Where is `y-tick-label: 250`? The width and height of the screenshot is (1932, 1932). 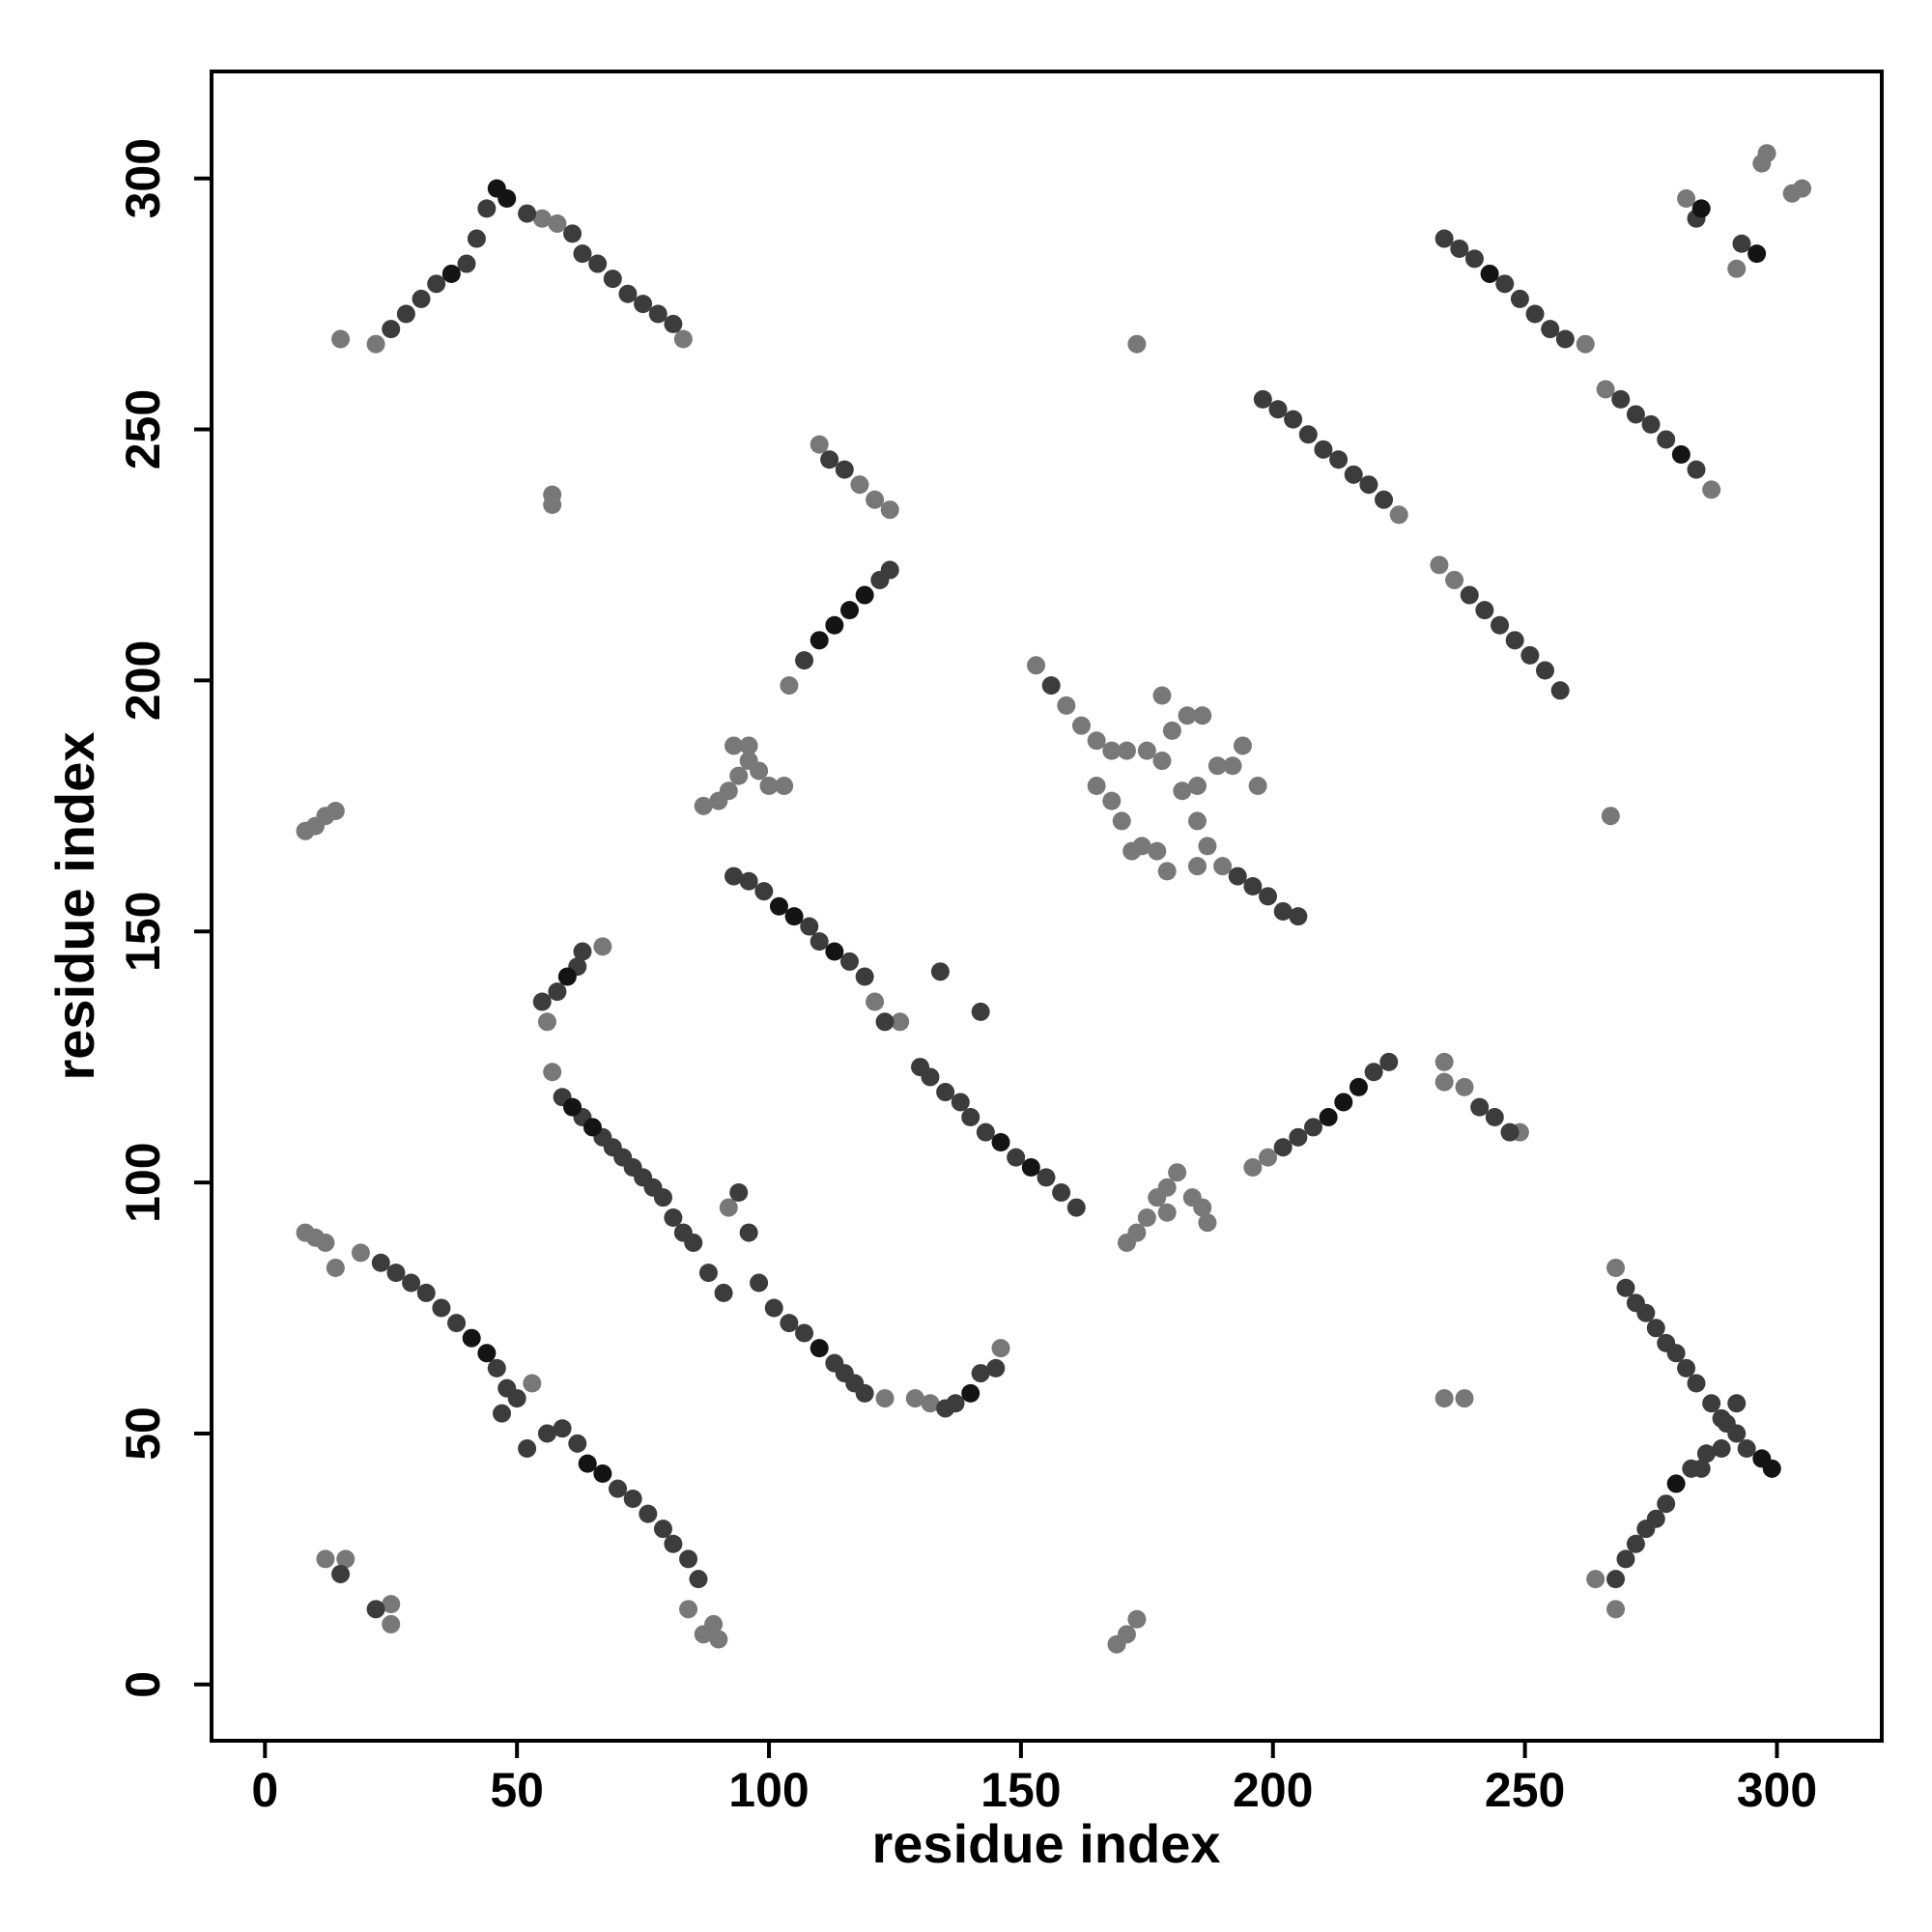
y-tick-label: 250 is located at coordinates (143, 429).